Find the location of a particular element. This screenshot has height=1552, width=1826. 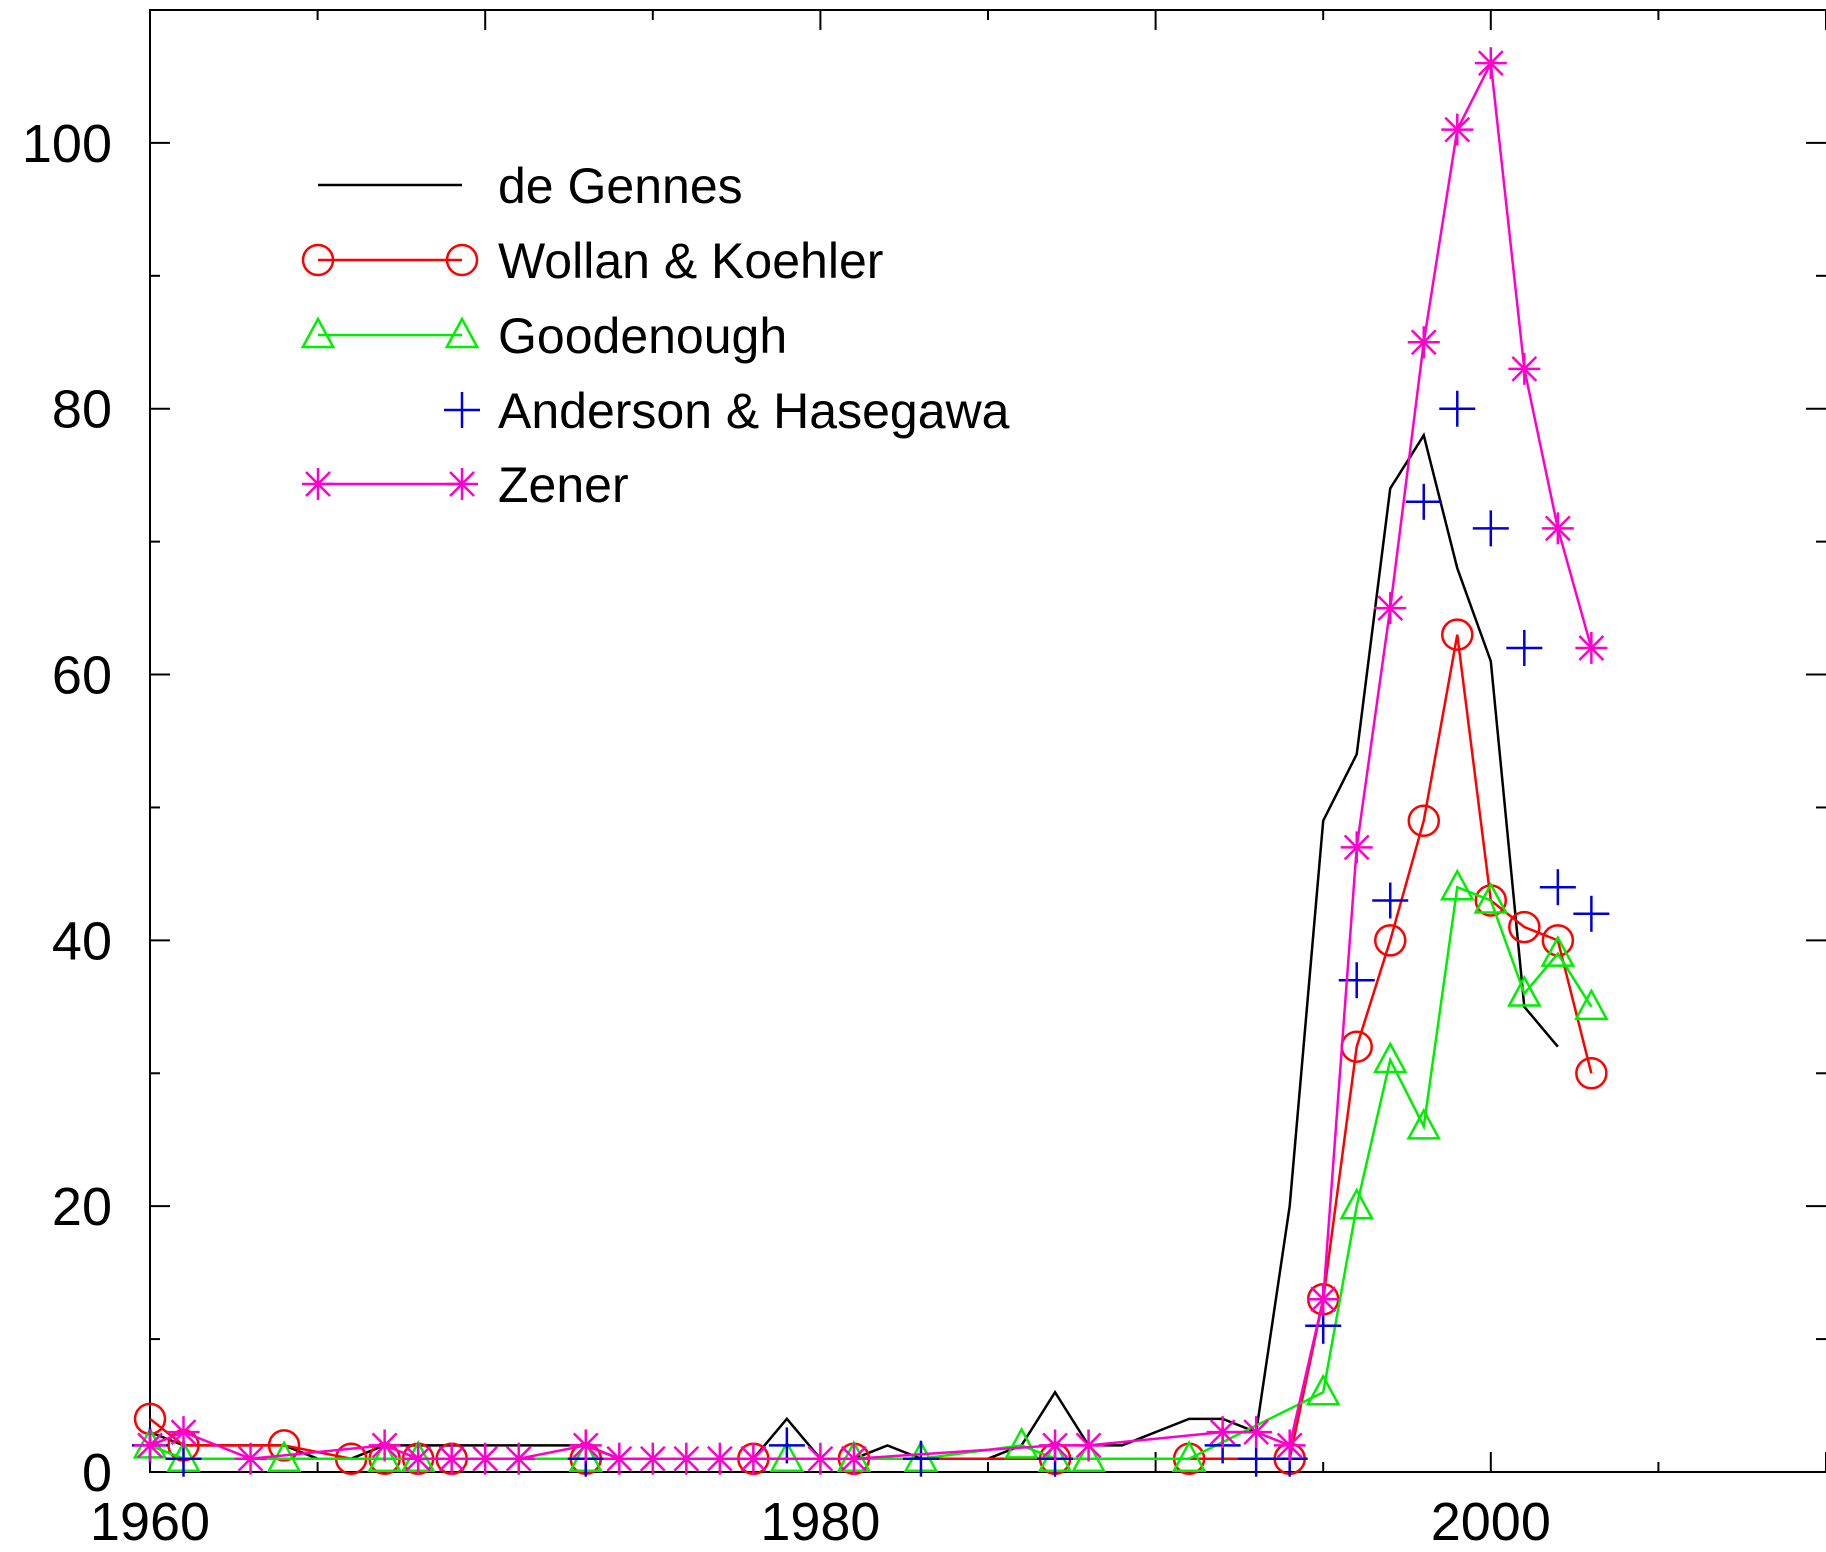

legend-entry: de Gennes is located at coordinates (530, 186).